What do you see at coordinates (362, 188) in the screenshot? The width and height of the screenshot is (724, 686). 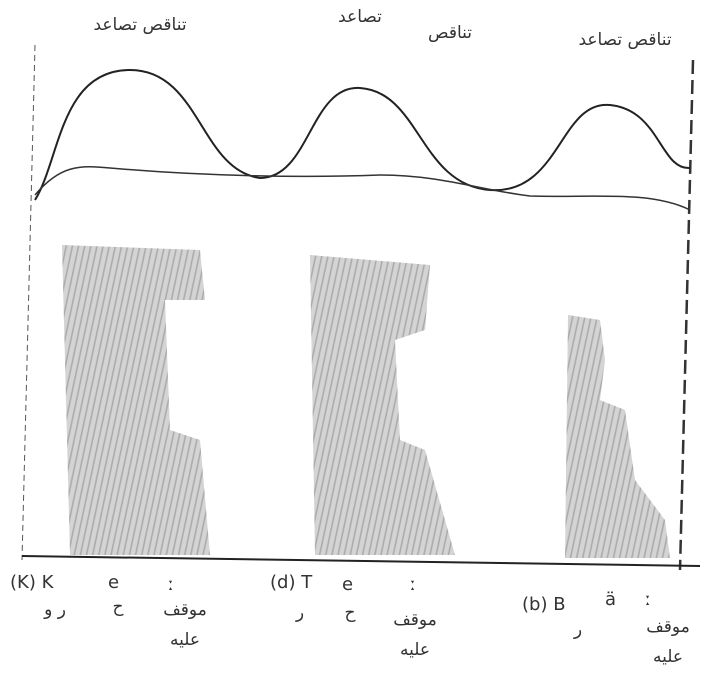 I see `intensity-contour` at bounding box center [362, 188].